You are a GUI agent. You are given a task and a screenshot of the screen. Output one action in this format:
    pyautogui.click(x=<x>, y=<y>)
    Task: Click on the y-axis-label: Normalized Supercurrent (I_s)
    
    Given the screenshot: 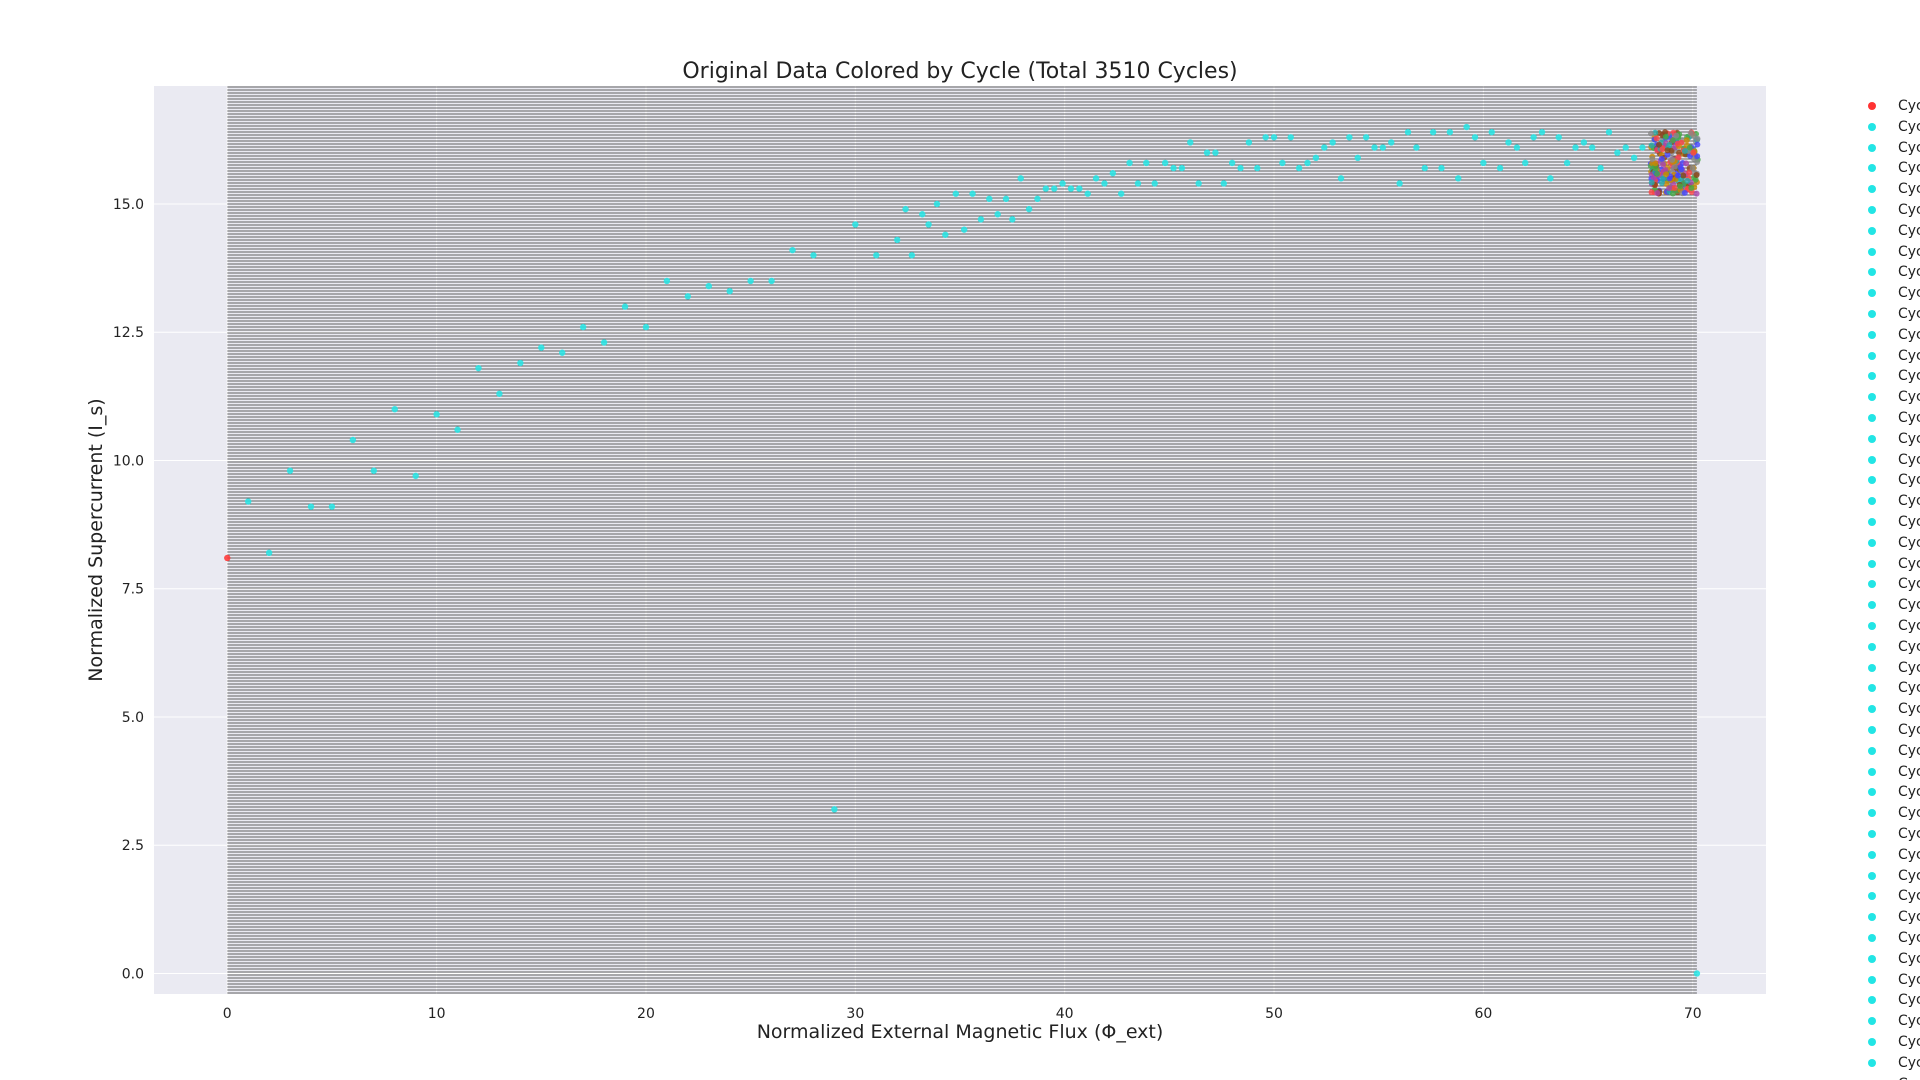 What is the action you would take?
    pyautogui.click(x=96, y=539)
    